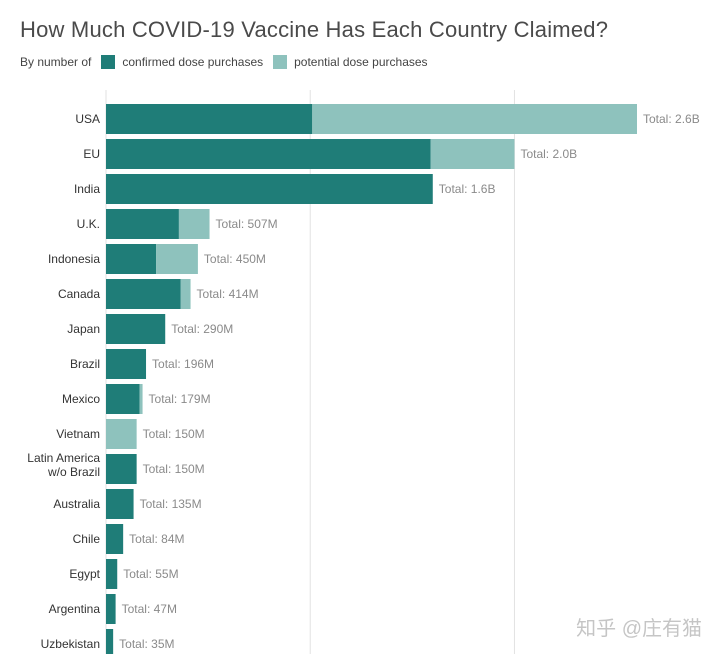  I want to click on category-label: Chile, so click(87, 539).